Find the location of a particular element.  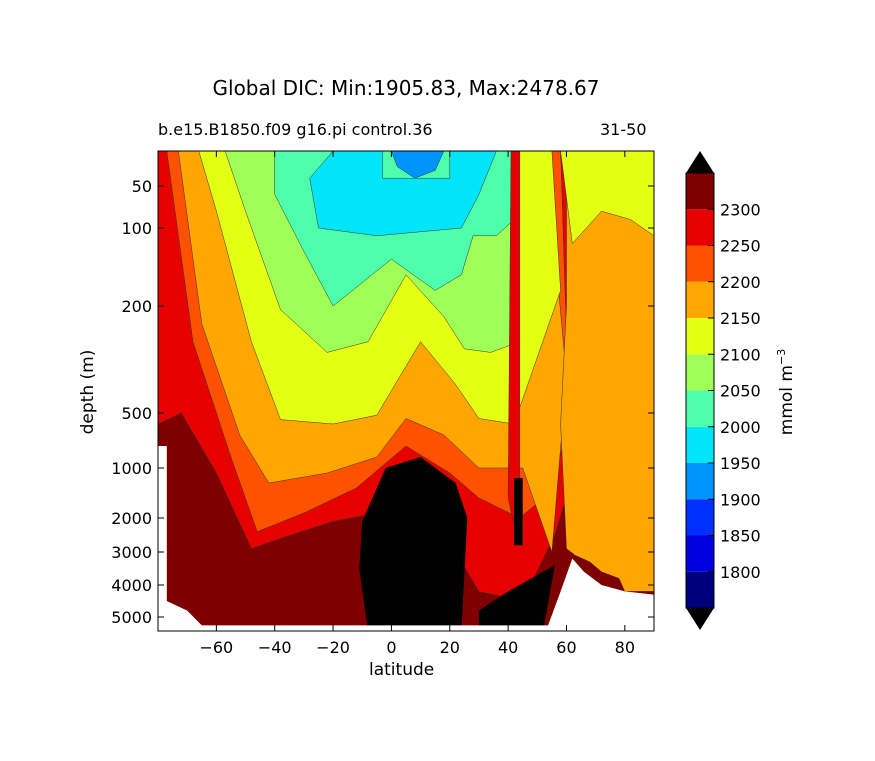

colorbar-tick-label: 1900 is located at coordinates (740, 499).